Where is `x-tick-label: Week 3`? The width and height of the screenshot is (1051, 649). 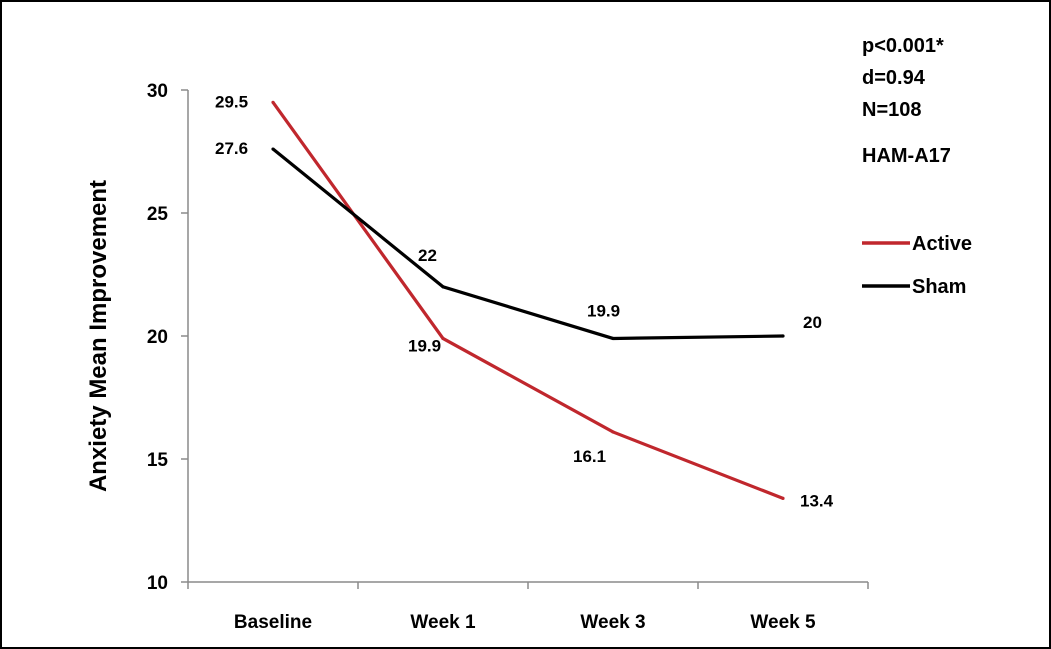
x-tick-label: Week 3 is located at coordinates (612, 622).